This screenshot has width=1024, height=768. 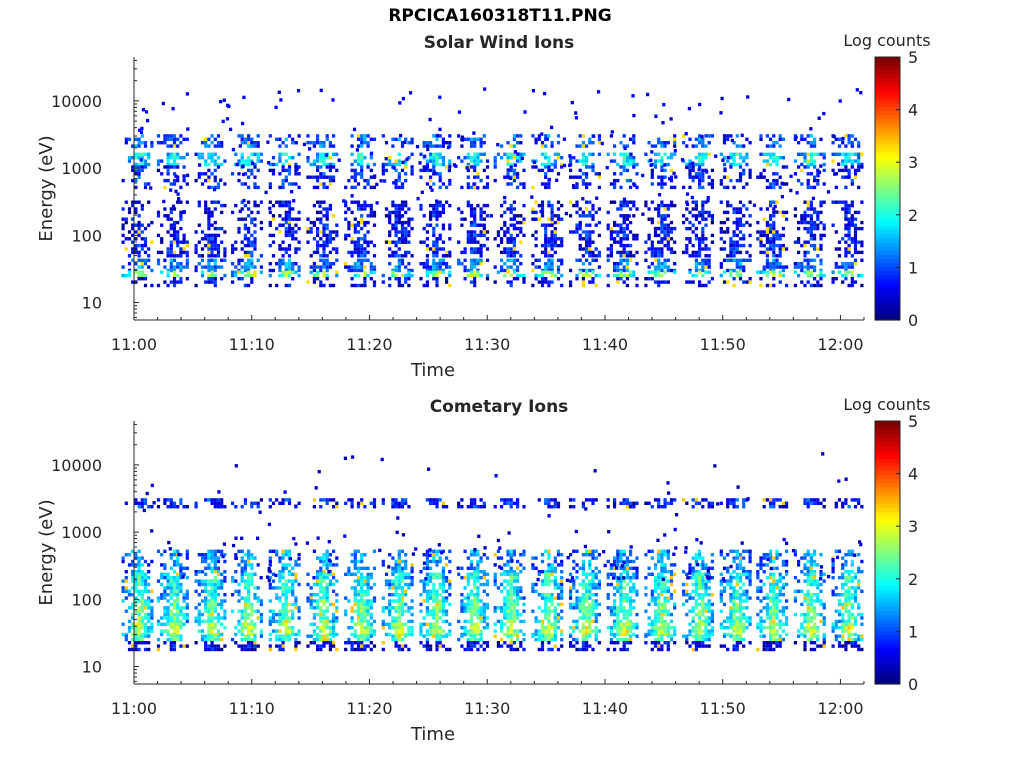 What do you see at coordinates (913, 267) in the screenshot?
I see `colorbar-tick-label: 1` at bounding box center [913, 267].